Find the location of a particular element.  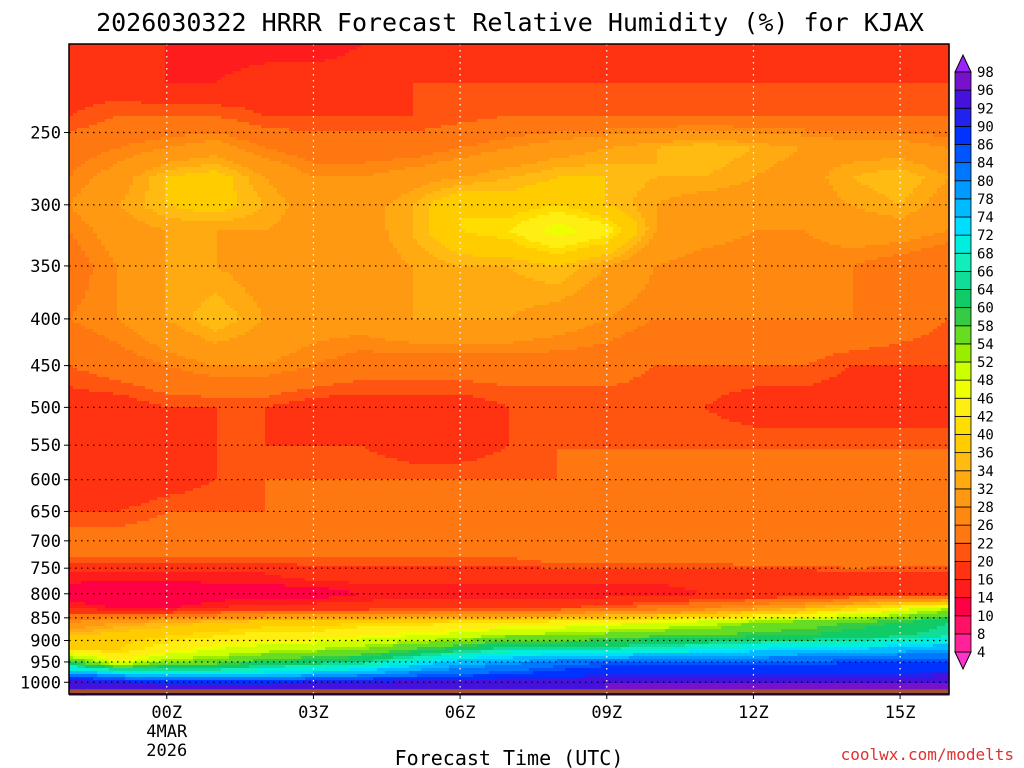

credit-link: coolwx.com/modelts is located at coordinates (927, 754).